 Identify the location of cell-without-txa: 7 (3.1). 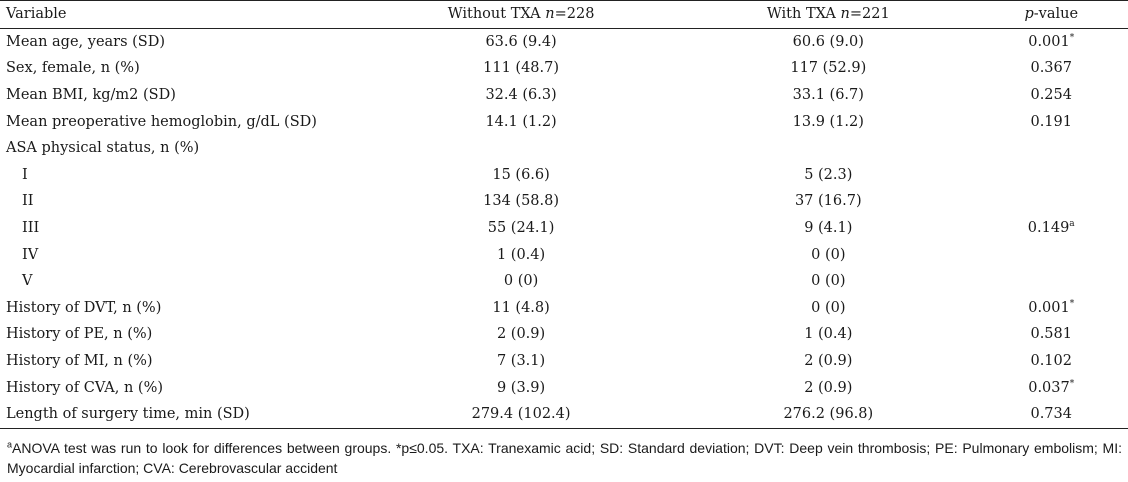
(521, 361).